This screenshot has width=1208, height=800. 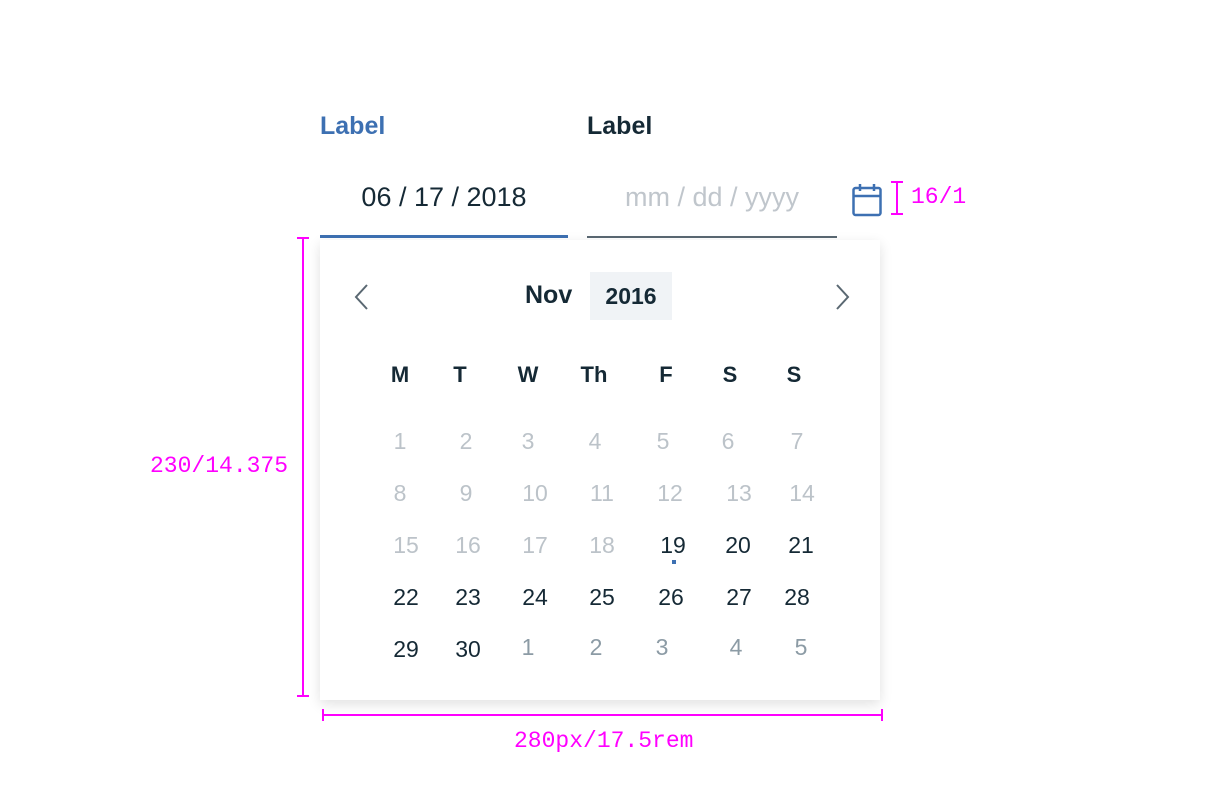 I want to click on panel-width-annotation: 280px/17.5rem, so click(x=604, y=741).